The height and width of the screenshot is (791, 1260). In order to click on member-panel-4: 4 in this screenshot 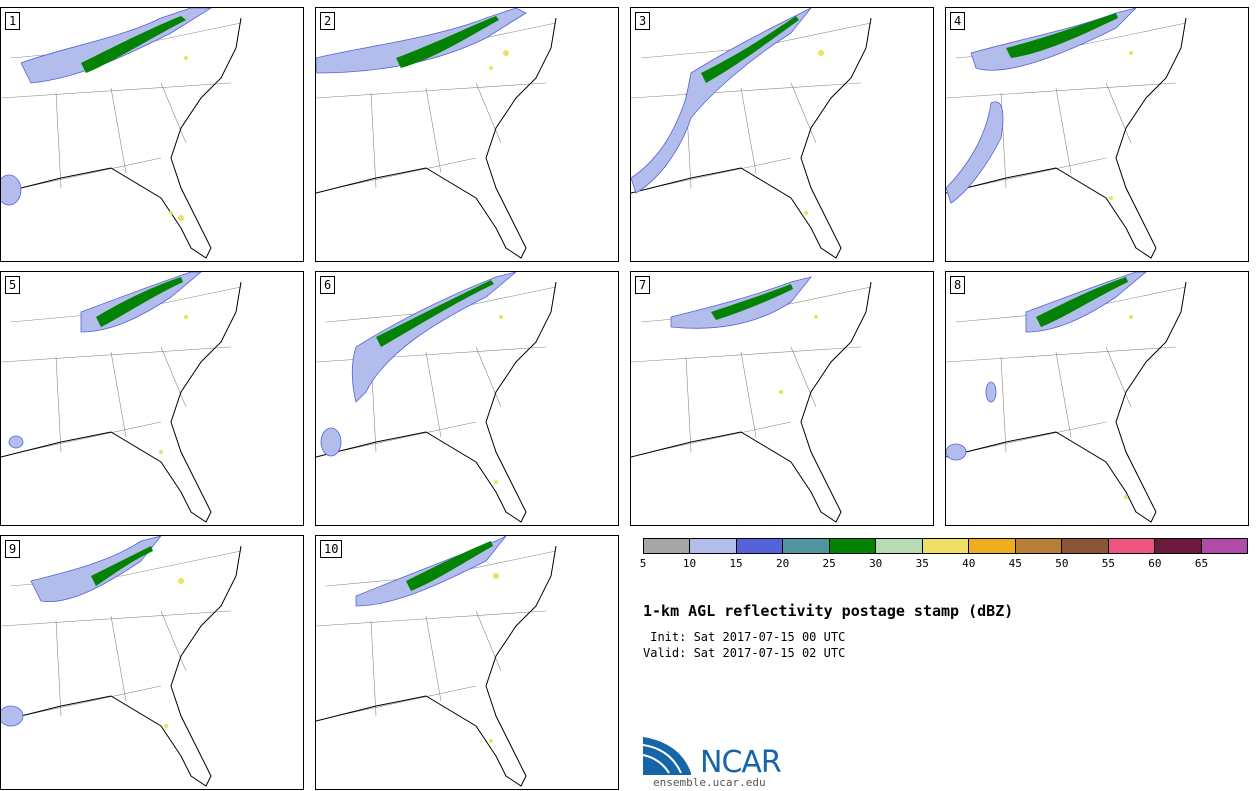, I will do `click(1097, 134)`.